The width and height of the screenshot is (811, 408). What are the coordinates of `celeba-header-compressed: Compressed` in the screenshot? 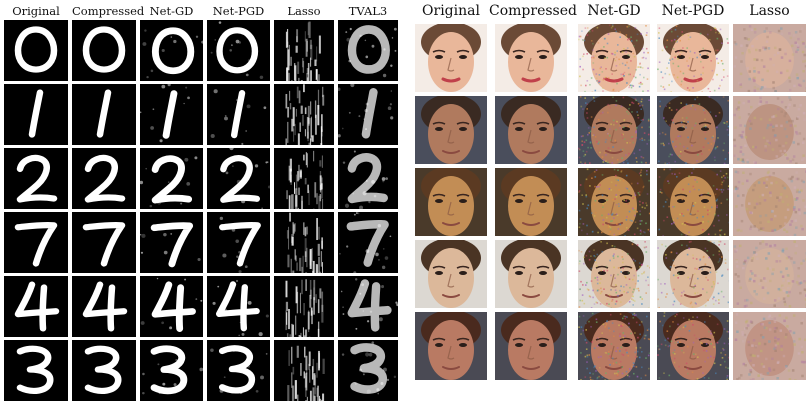 It's located at (533, 11).